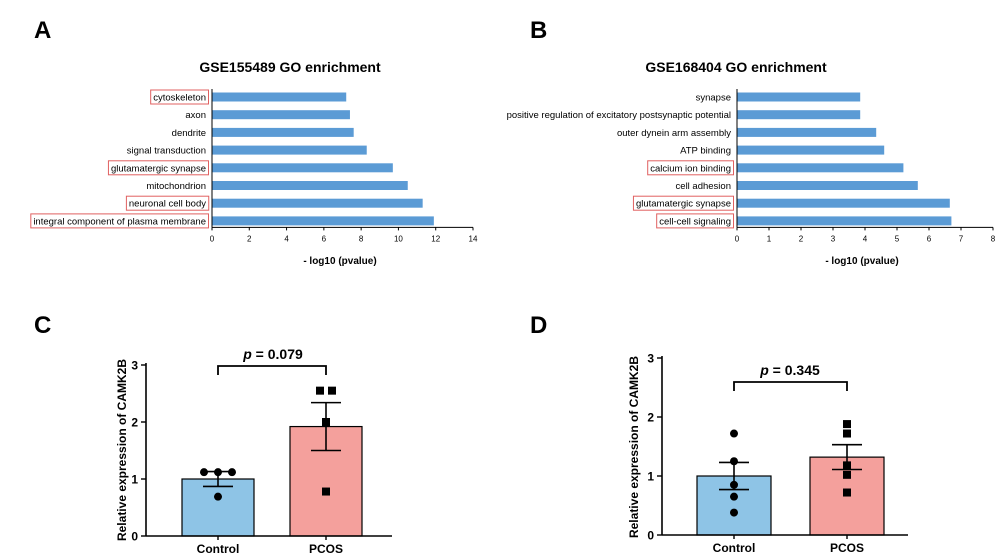 The width and height of the screenshot is (995, 554). What do you see at coordinates (42, 30) in the screenshot?
I see `panel-letter-a: A` at bounding box center [42, 30].